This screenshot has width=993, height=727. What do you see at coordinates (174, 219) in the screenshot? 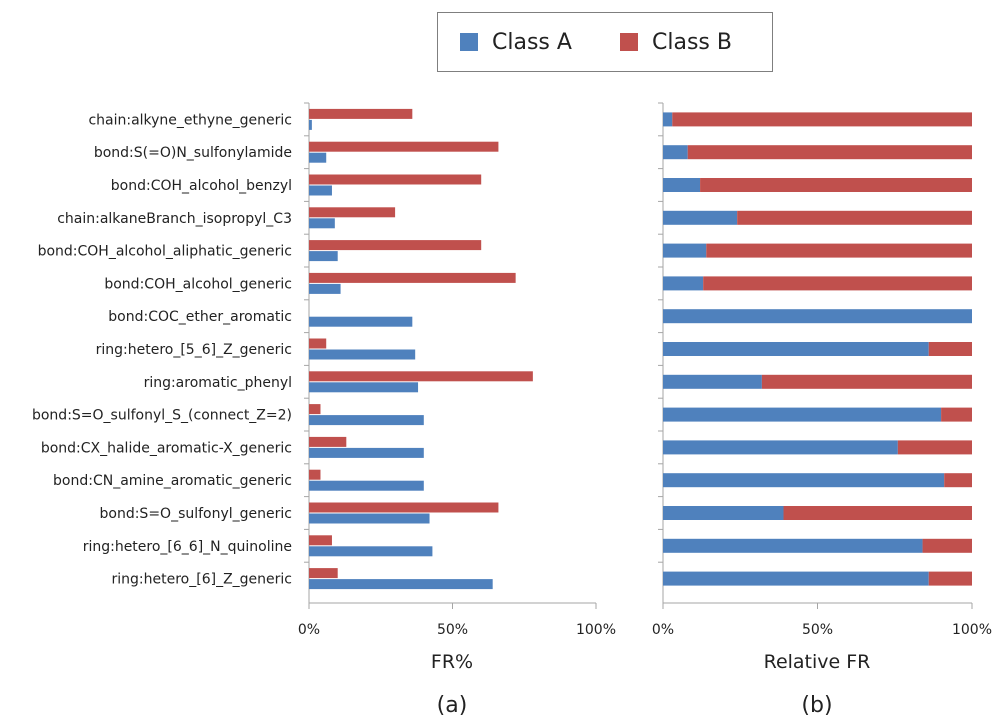
I see `category-label: chain:alkaneBranch_isopropyl_C3` at bounding box center [174, 219].